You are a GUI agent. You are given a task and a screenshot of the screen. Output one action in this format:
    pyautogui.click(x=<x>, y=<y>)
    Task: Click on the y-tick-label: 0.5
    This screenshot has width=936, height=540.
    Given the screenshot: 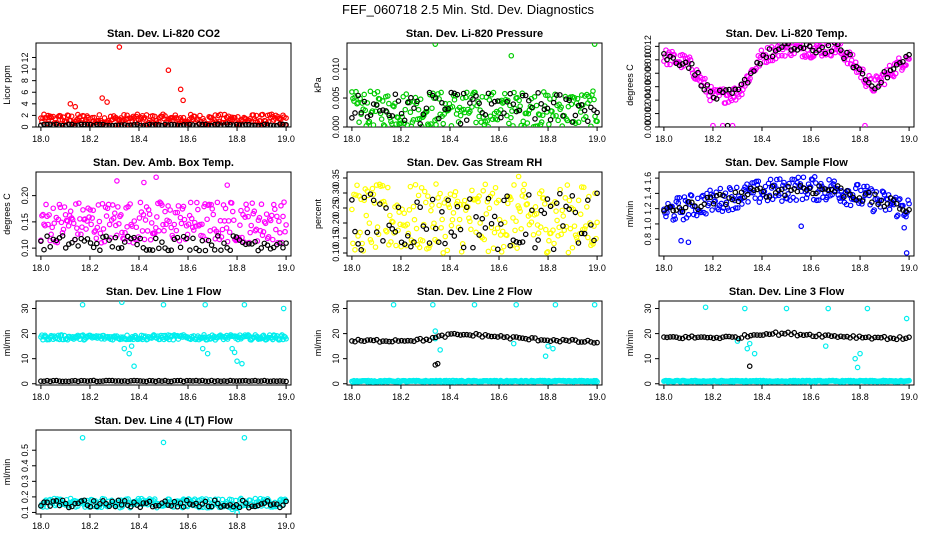 What is the action you would take?
    pyautogui.click(x=25, y=450)
    